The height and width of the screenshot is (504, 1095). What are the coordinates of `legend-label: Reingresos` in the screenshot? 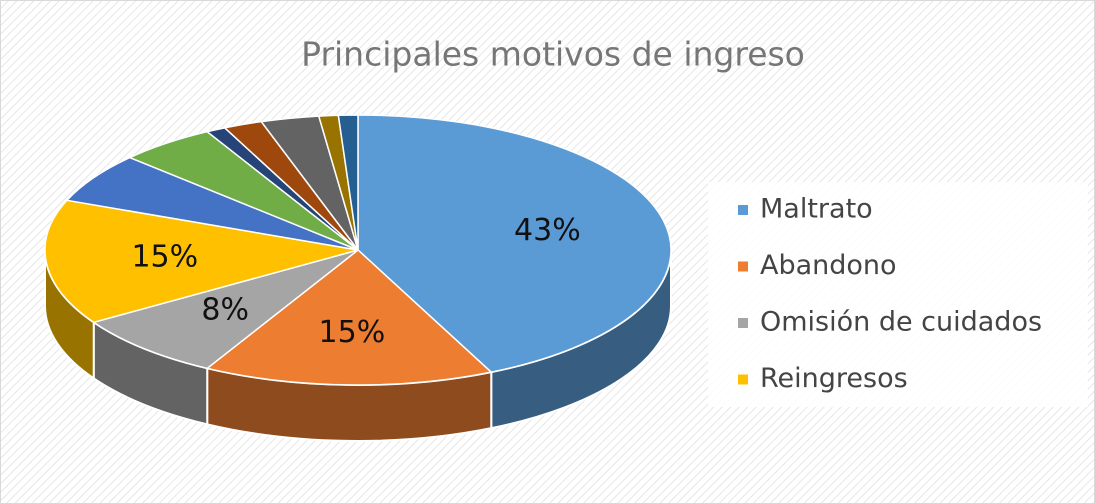 It's located at (834, 378).